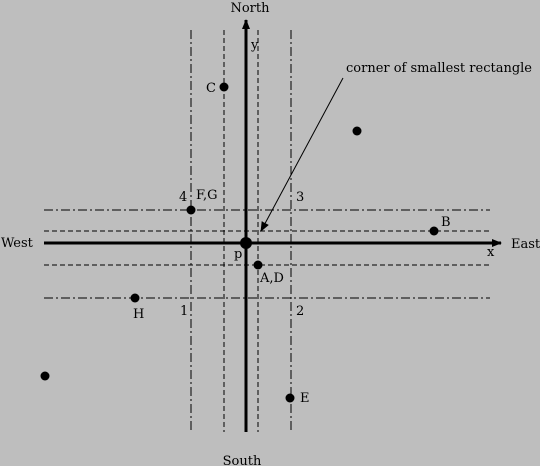 The image size is (540, 466). What do you see at coordinates (439, 68) in the screenshot?
I see `annotation-text: corner of smallest rectangle` at bounding box center [439, 68].